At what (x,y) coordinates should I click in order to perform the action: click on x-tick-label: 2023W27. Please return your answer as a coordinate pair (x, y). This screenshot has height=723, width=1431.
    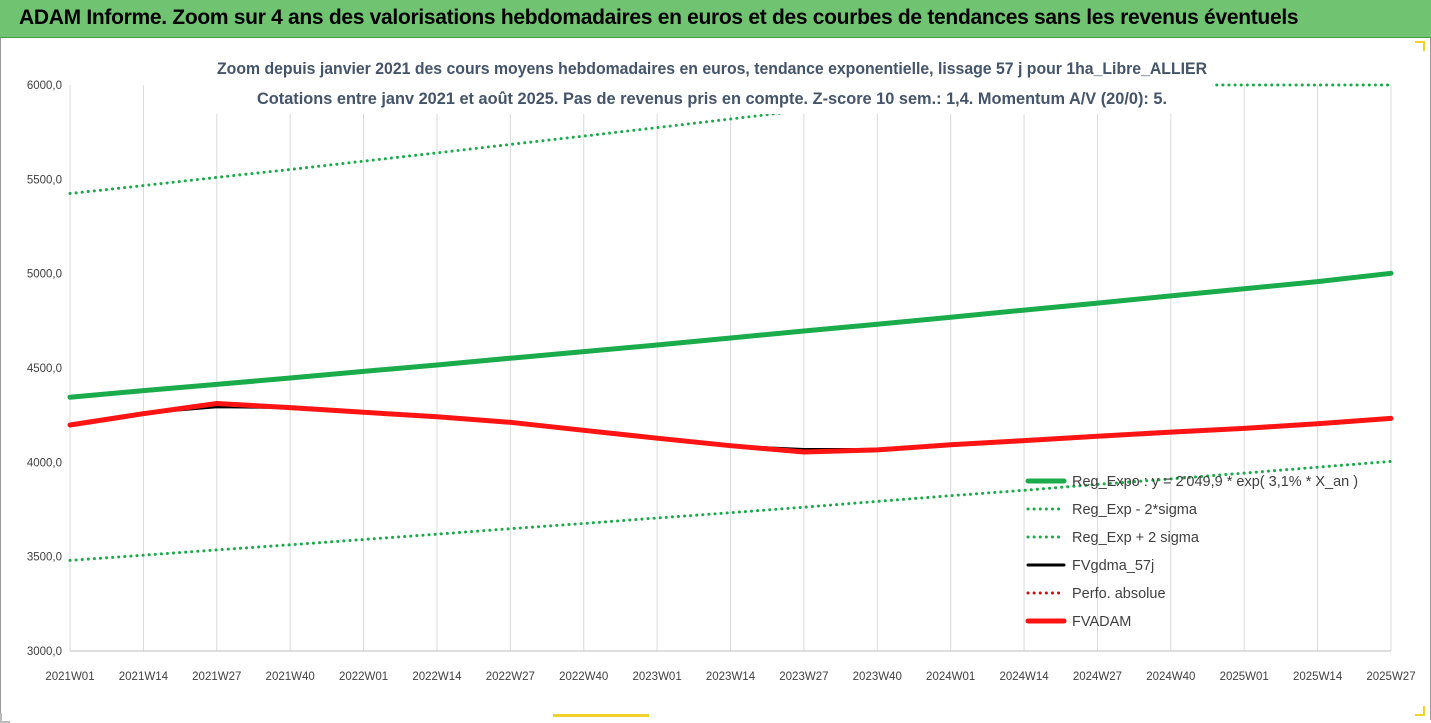
    Looking at the image, I should click on (803, 677).